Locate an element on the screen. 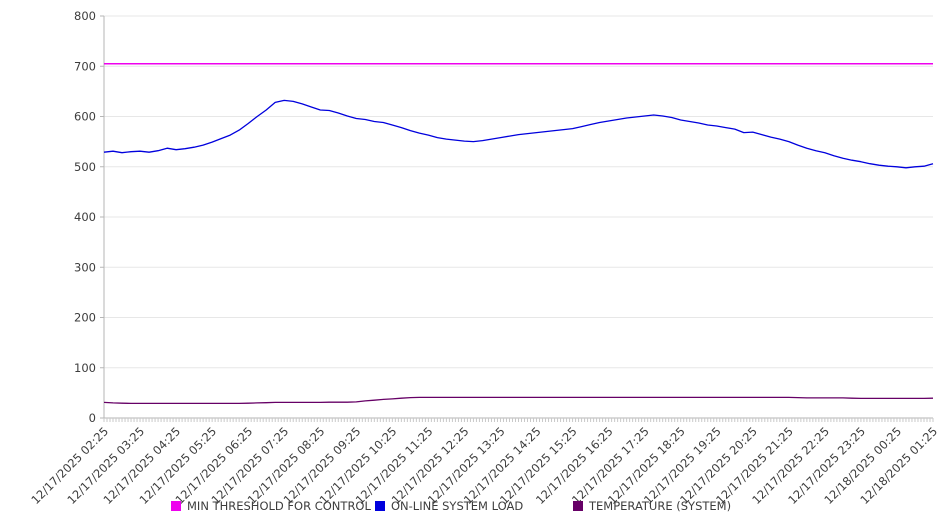 The height and width of the screenshot is (526, 946). svg-text: 400 is located at coordinates (85, 217).